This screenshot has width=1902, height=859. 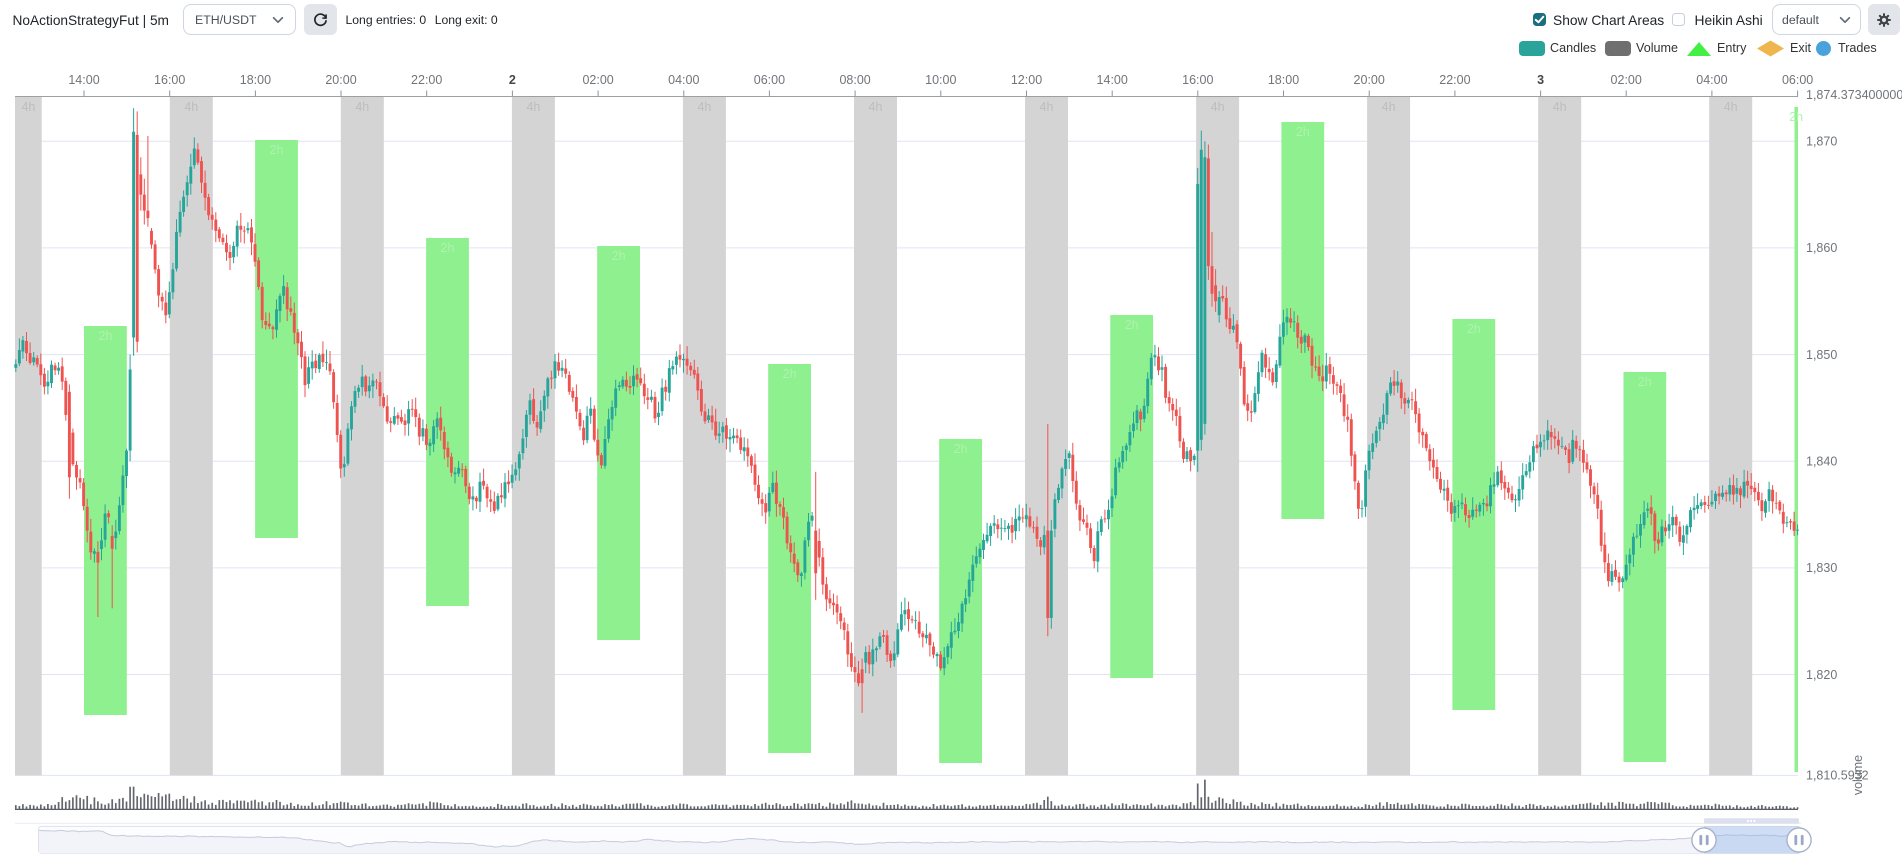 What do you see at coordinates (1821, 675) in the screenshot?
I see `svg-text: 1,820` at bounding box center [1821, 675].